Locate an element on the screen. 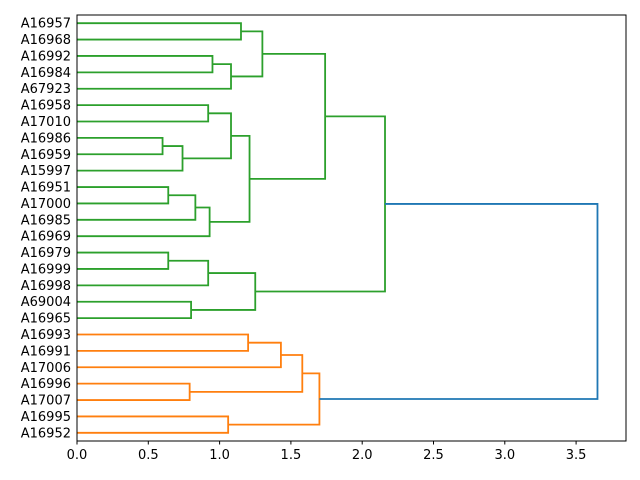 This screenshot has height=480, width=640. leaf-label: A16996 is located at coordinates (46, 384).